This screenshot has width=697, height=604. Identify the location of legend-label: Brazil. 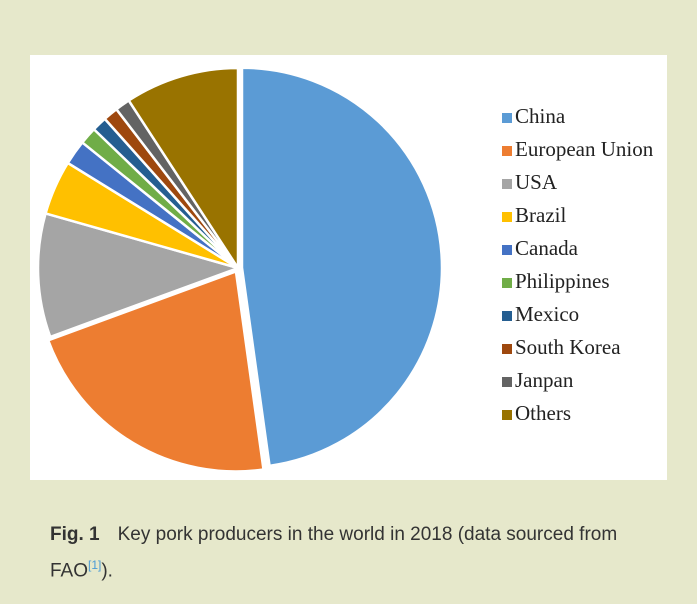
(540, 215).